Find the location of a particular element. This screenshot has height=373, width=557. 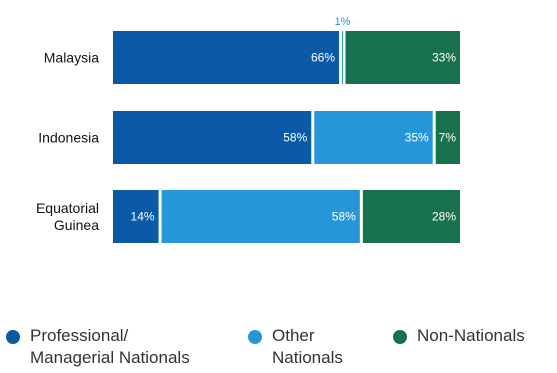

legend-item-professional-managerial-nationals: Professional/ Managerial Nationals is located at coordinates (98, 347).